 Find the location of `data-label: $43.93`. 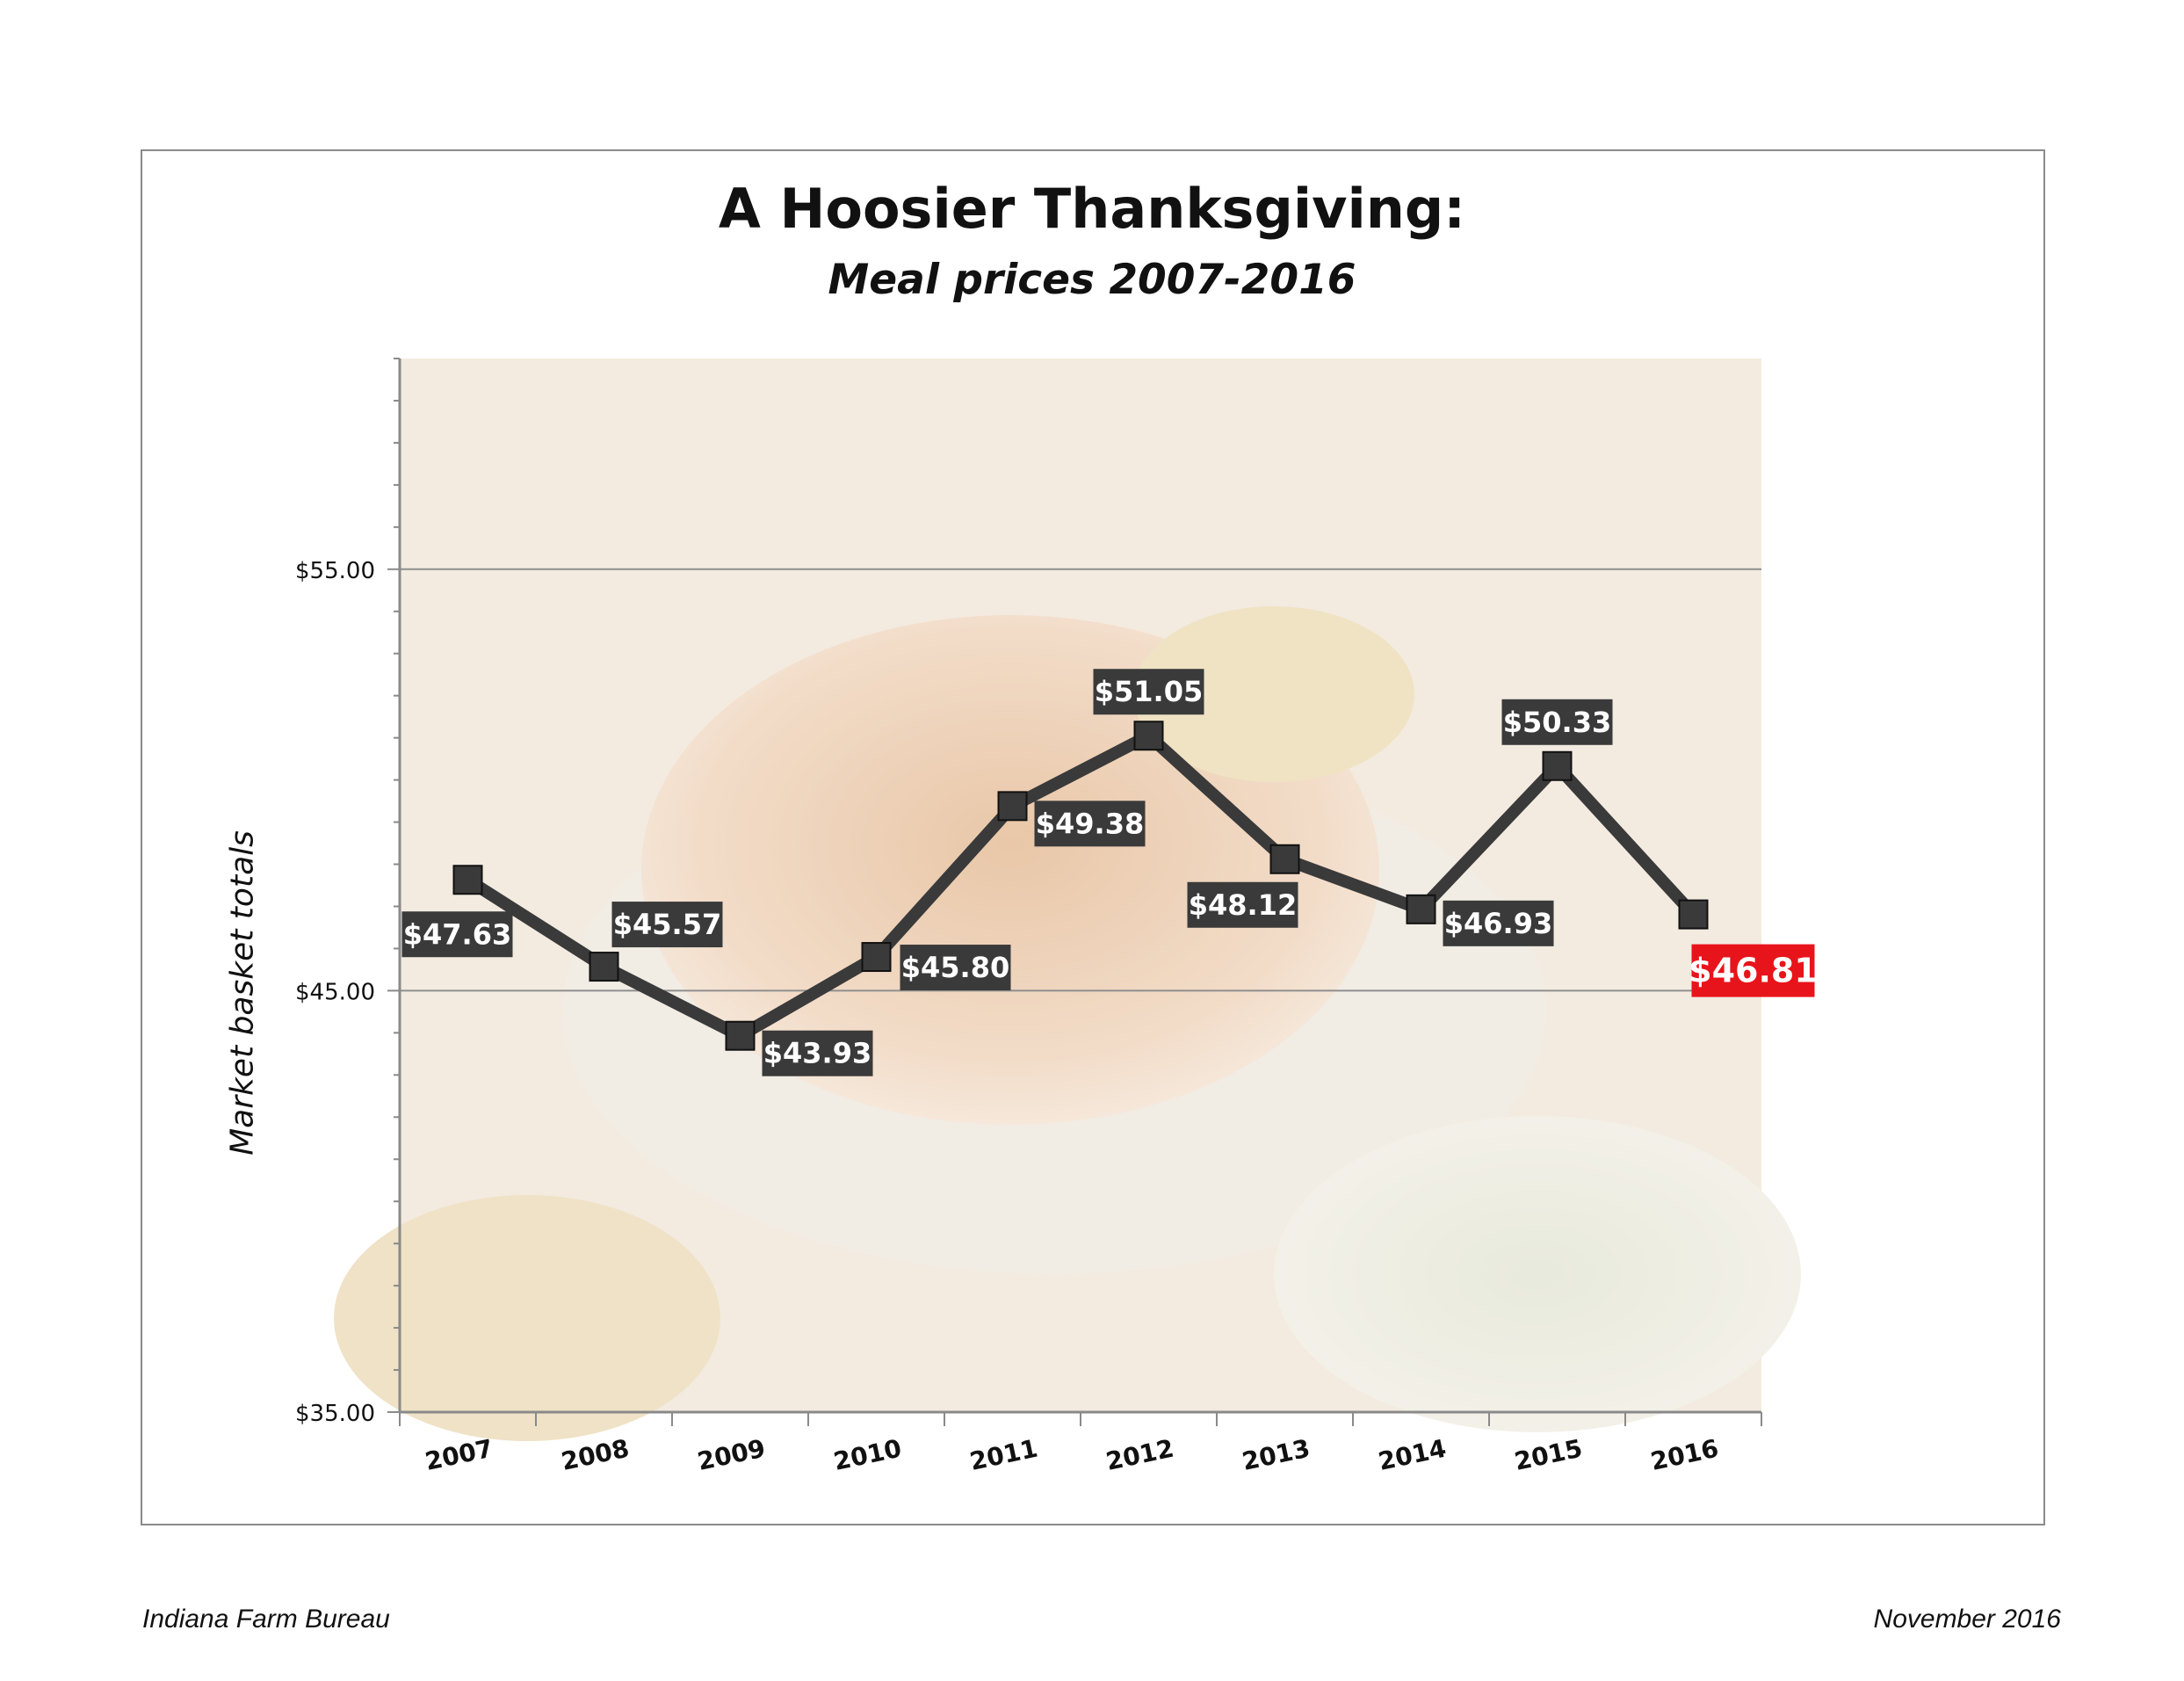

data-label: $43.93 is located at coordinates (817, 1054).